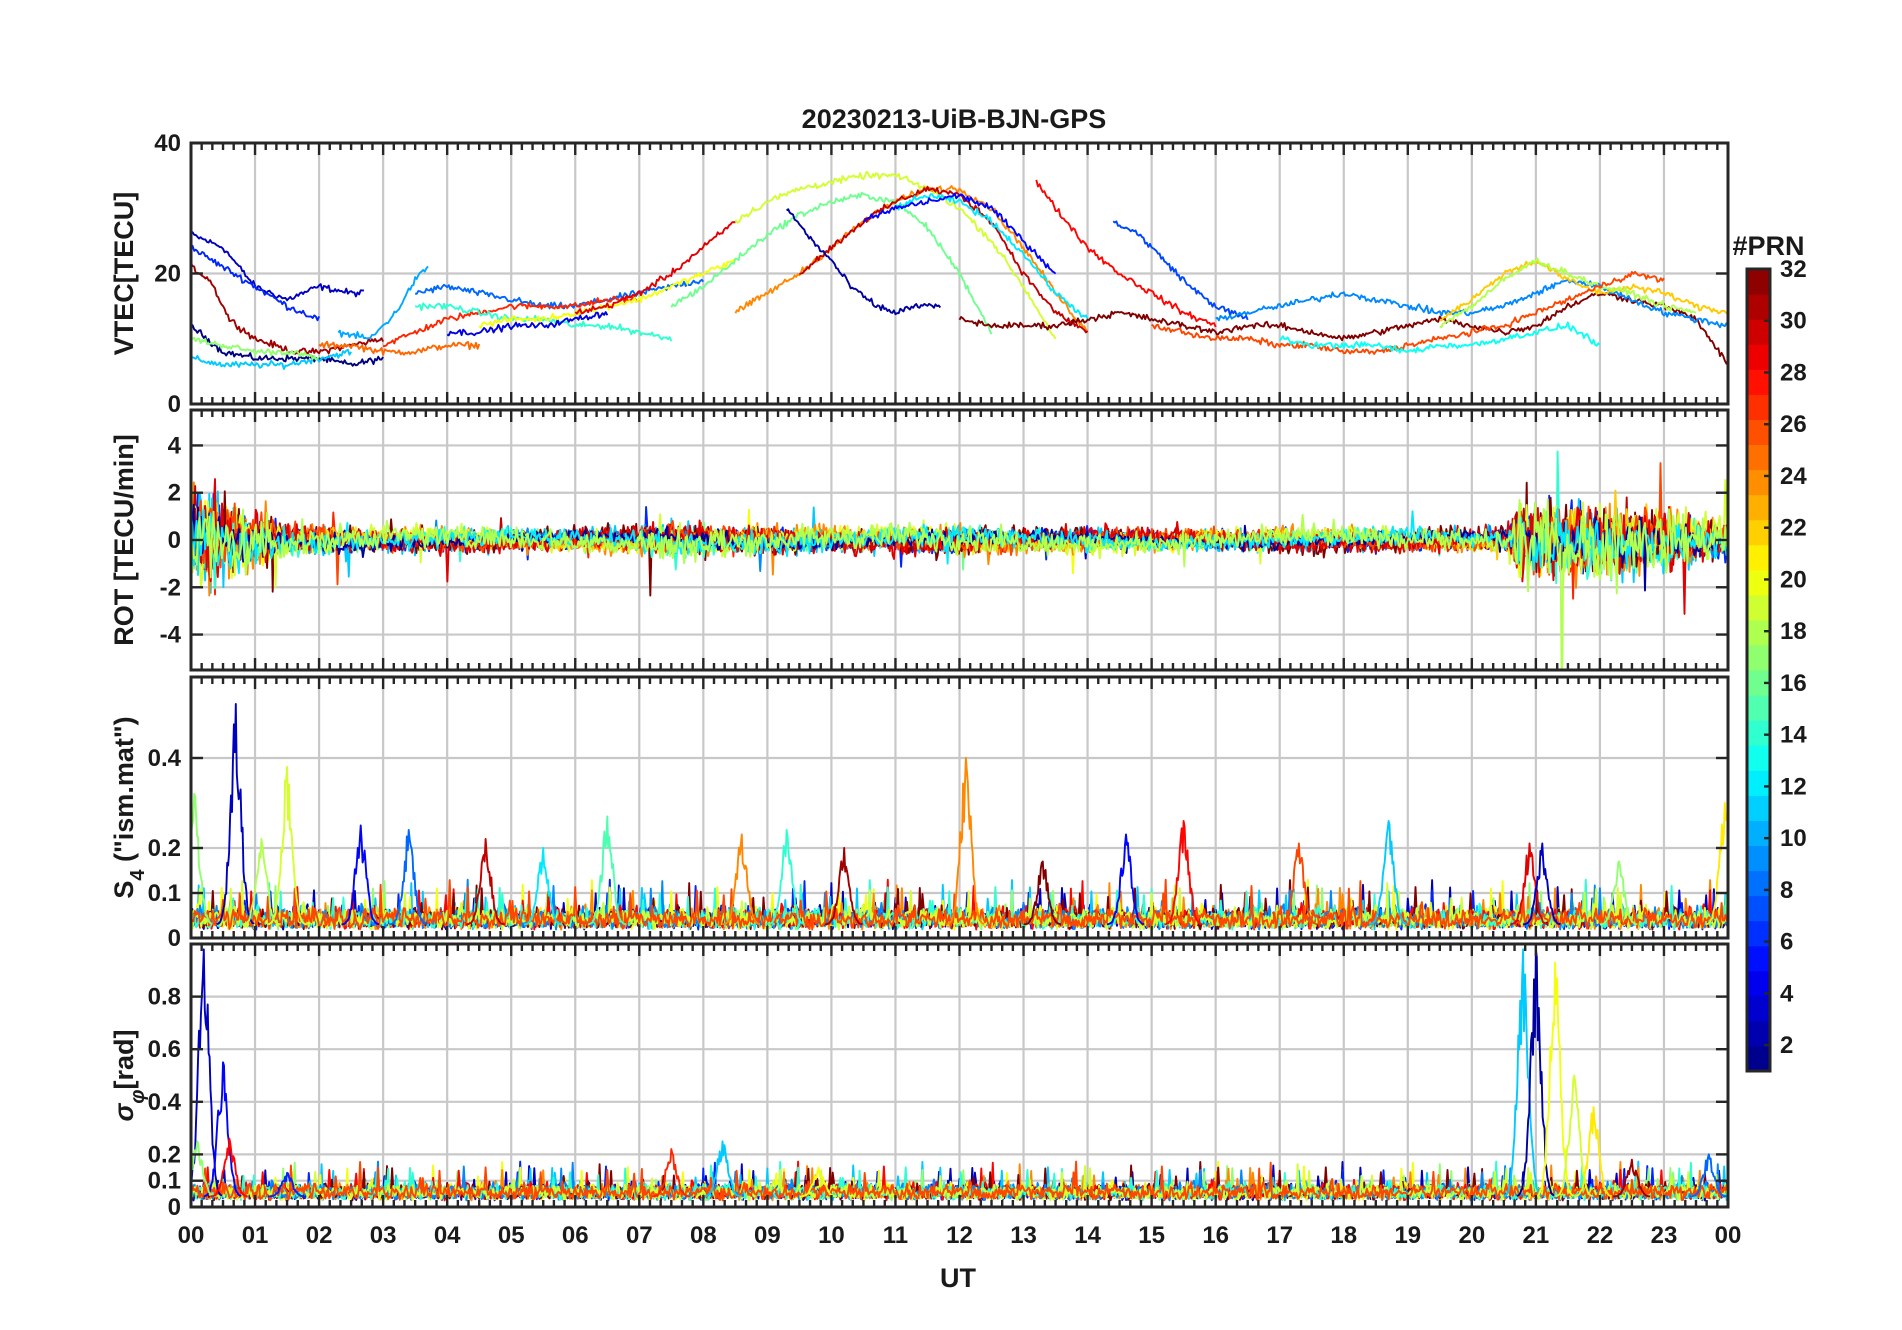 The height and width of the screenshot is (1330, 1902). What do you see at coordinates (164, 893) in the screenshot?
I see `y-tick-label: 0.1` at bounding box center [164, 893].